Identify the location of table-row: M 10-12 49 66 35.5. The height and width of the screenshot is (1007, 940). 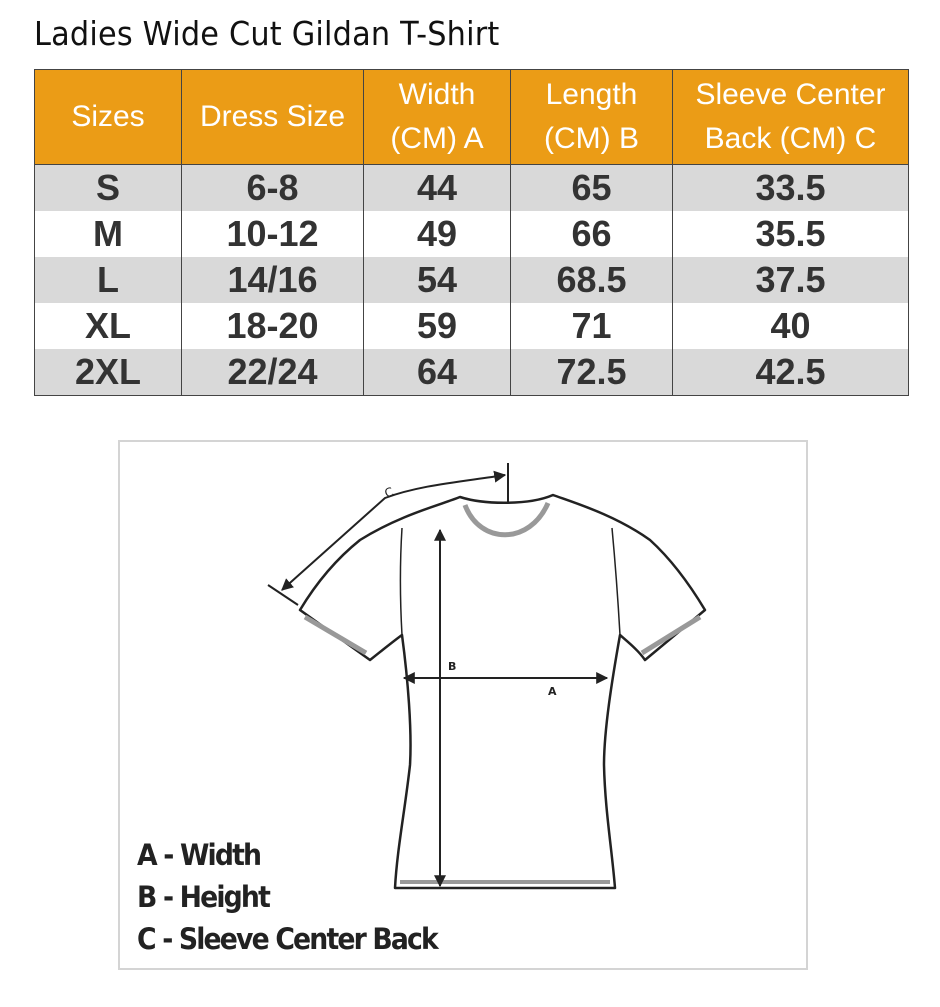
(471, 234).